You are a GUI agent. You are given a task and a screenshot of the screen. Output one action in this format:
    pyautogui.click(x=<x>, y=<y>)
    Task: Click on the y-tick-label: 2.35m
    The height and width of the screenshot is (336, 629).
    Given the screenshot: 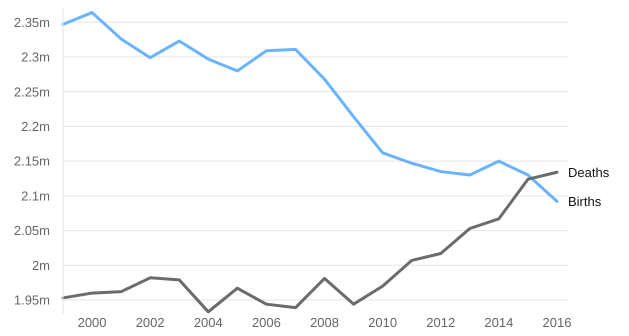 What is the action you would take?
    pyautogui.click(x=32, y=22)
    